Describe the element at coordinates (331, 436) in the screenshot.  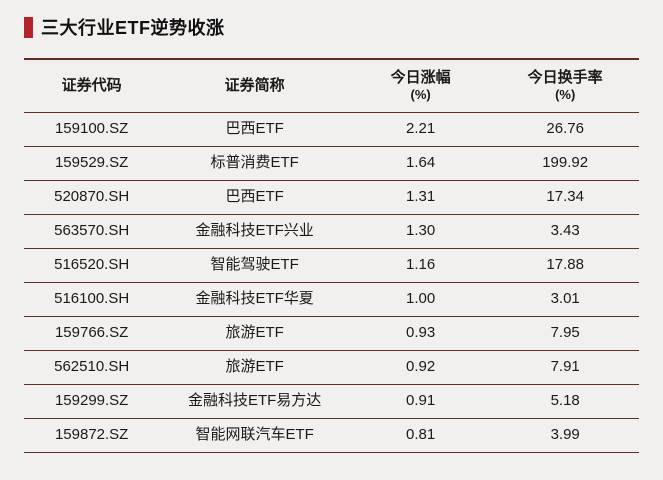
I see `table-row: 159872.SZ 智能网联汽车ETF 0.81 3.99` at that location.